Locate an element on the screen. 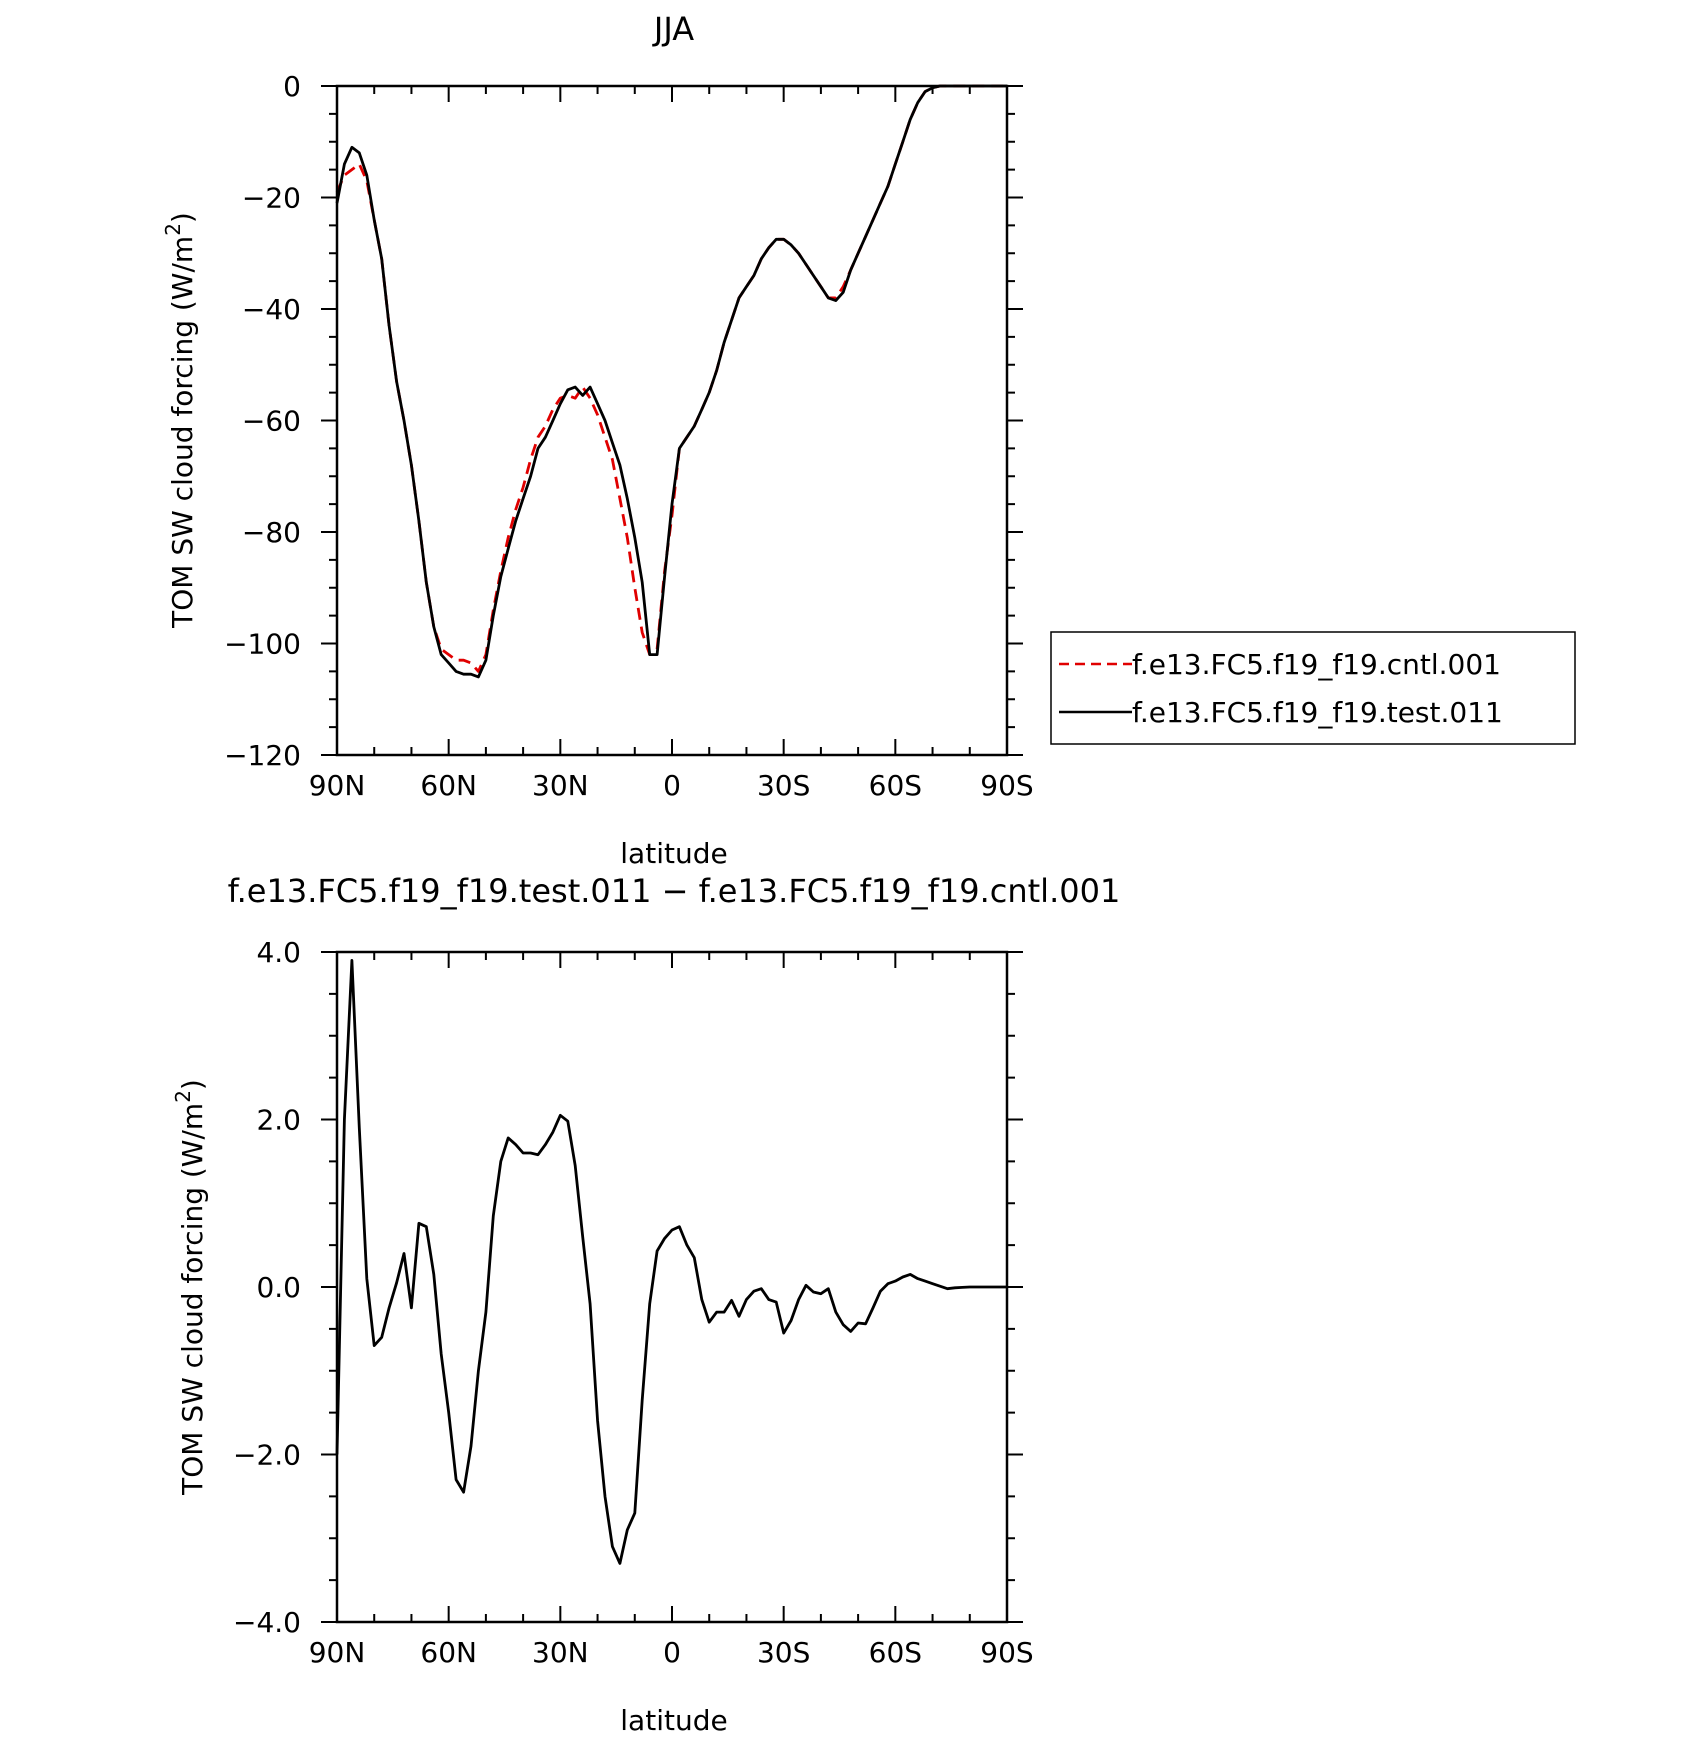 The image size is (1688, 1747). y-tick-label: 2.0 is located at coordinates (278, 1120).